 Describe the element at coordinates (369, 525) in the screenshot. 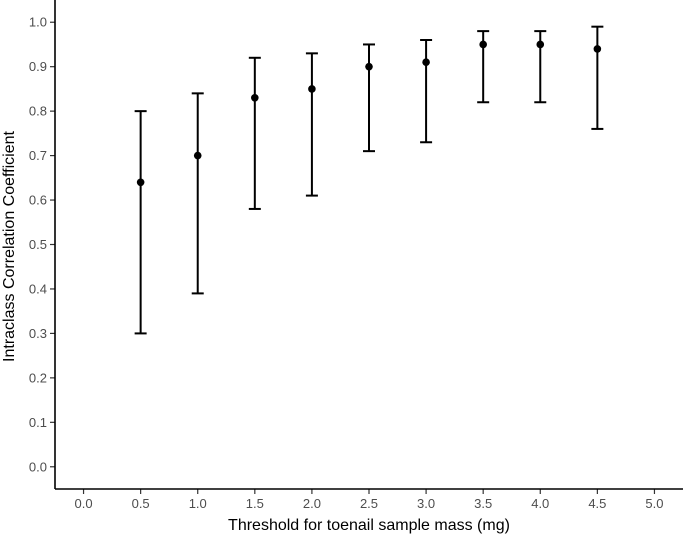

I see `x-axis-title: Threshold for toenail sample mass (mg)` at that location.